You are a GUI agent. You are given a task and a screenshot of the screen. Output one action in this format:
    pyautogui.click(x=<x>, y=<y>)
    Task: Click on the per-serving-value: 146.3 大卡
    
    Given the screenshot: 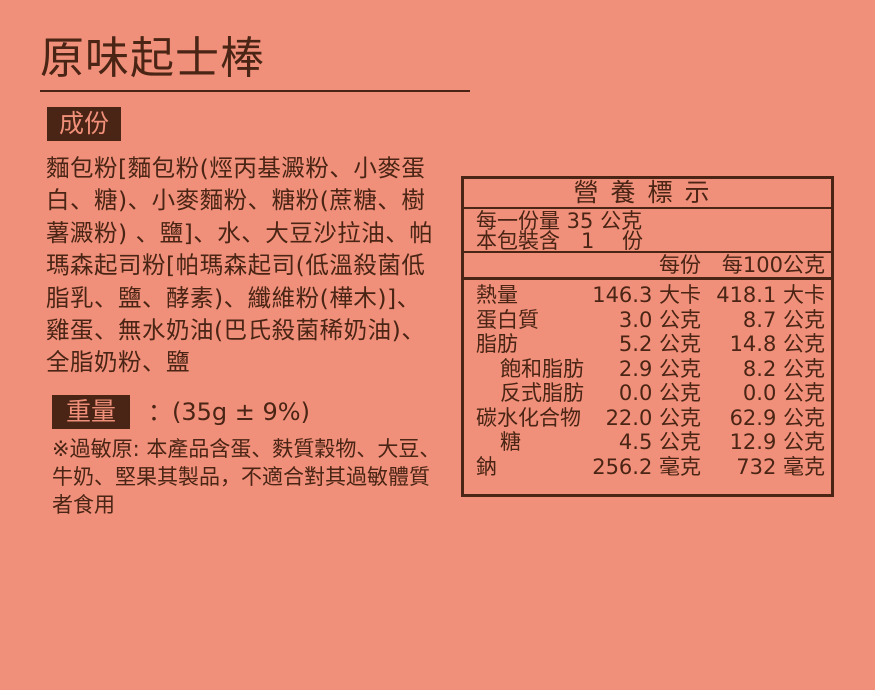 What is the action you would take?
    pyautogui.click(x=646, y=295)
    